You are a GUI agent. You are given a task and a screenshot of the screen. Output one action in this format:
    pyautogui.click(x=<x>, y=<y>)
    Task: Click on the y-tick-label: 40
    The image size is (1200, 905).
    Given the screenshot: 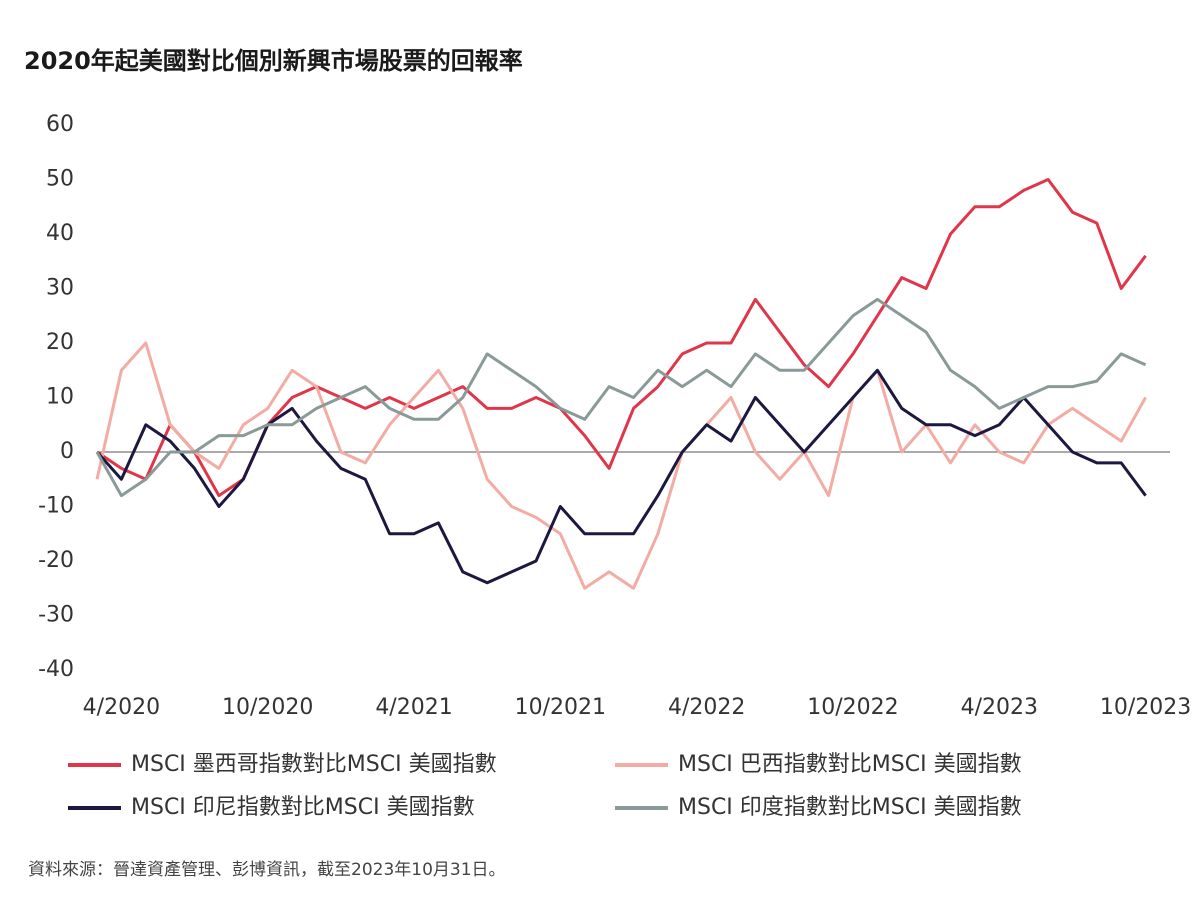 What is the action you would take?
    pyautogui.click(x=60, y=233)
    